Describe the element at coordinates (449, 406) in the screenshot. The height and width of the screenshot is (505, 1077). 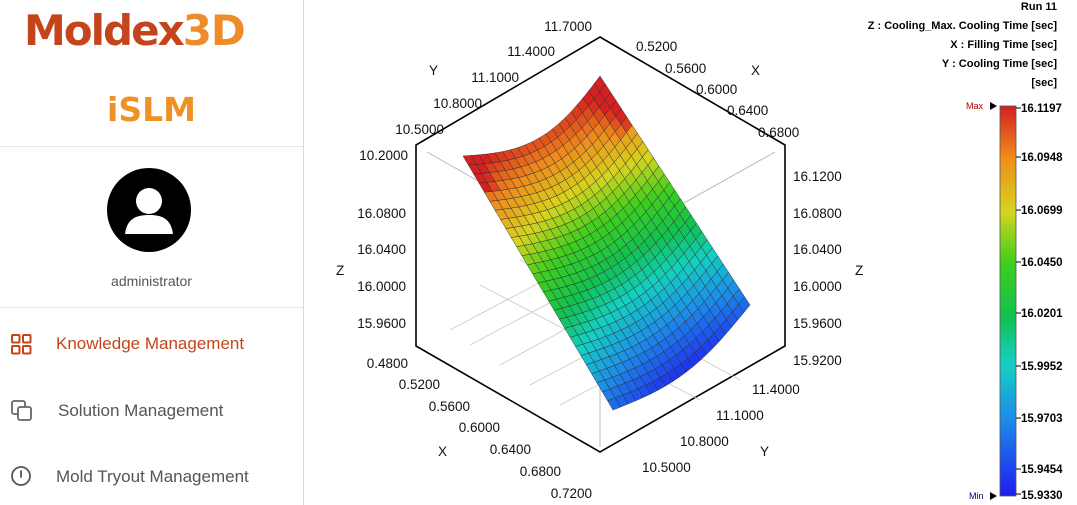
I see `bottom-x-tick: 0.5600` at that location.